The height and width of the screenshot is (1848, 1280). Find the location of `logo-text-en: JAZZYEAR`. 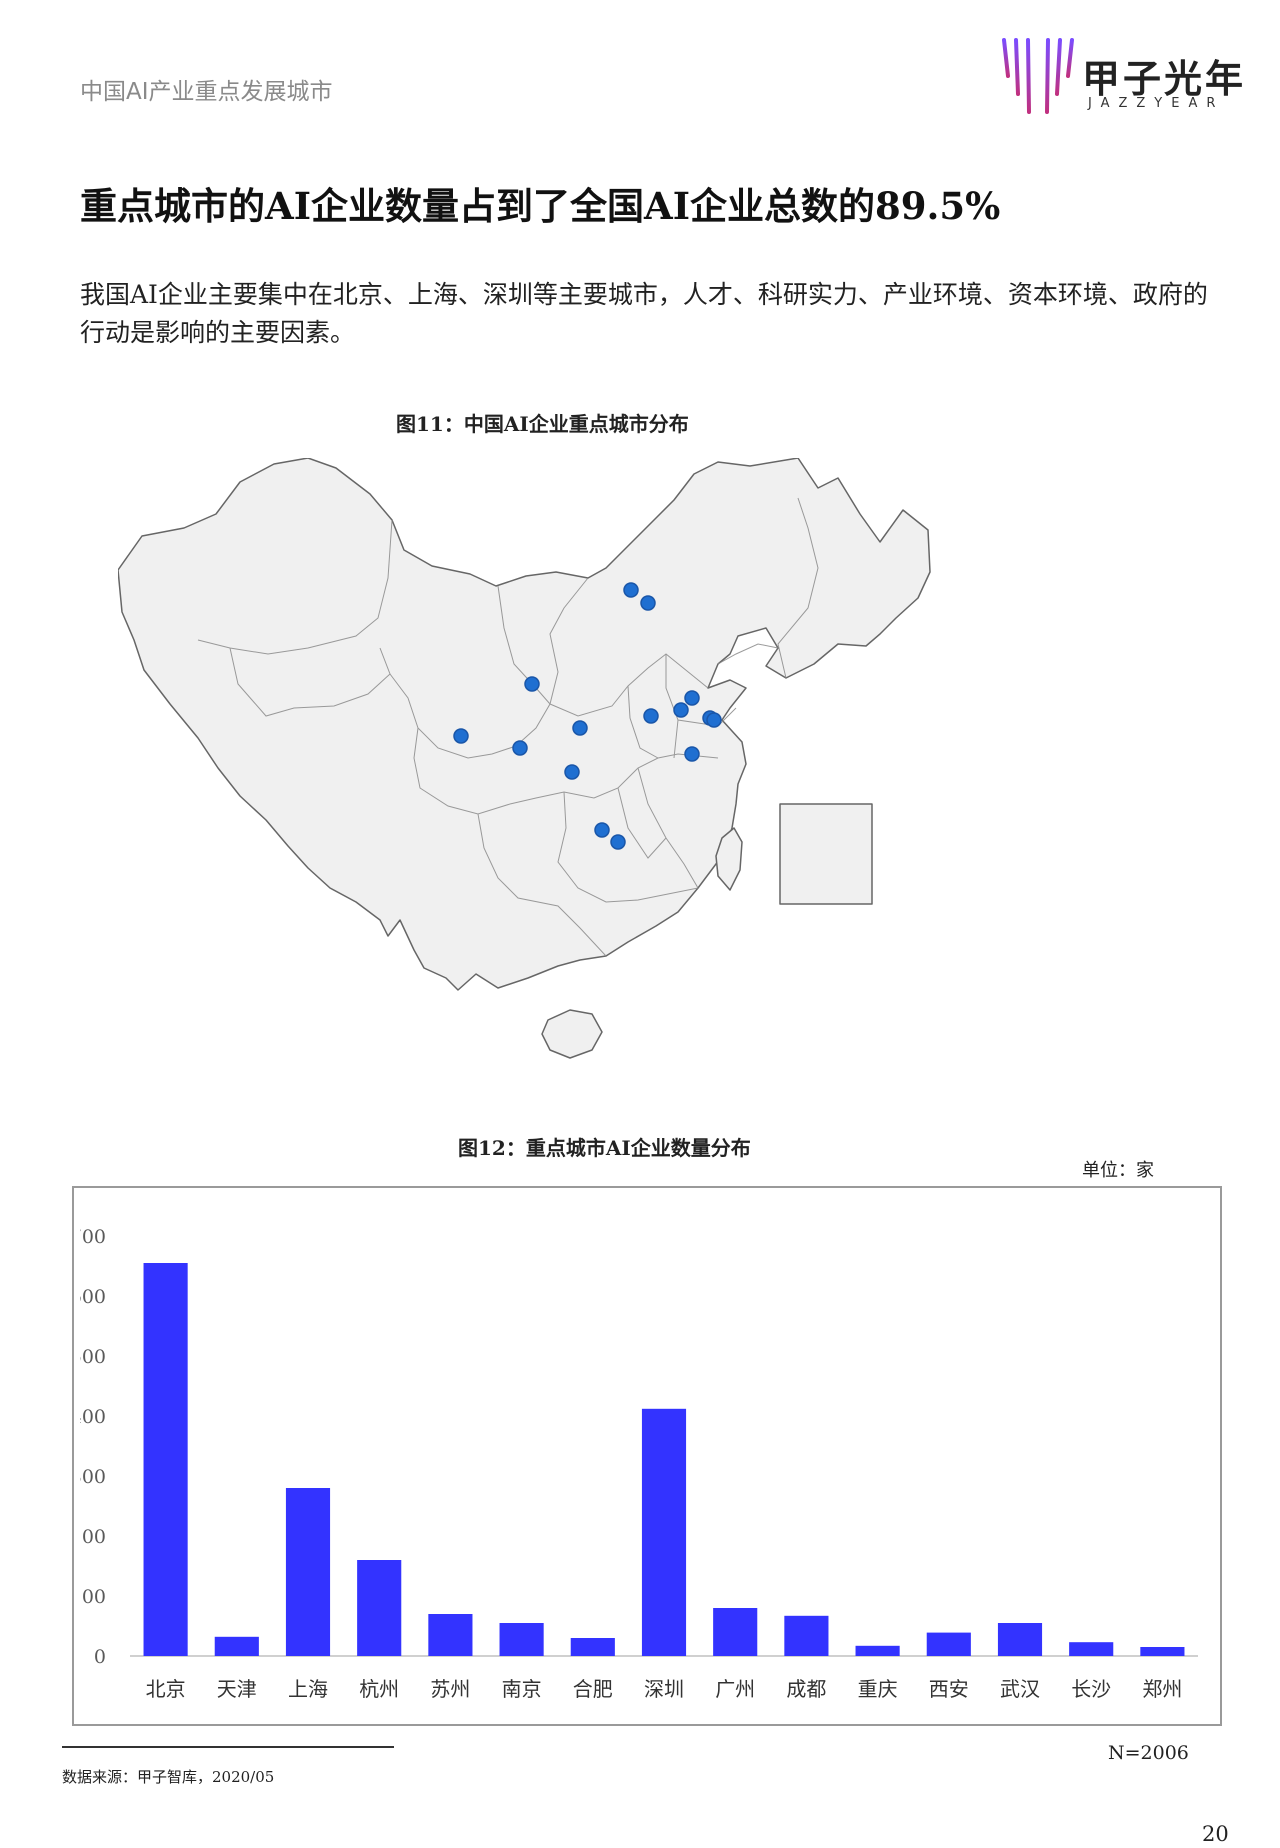

logo-text-en: JAZZYEAR is located at coordinates (1156, 103).